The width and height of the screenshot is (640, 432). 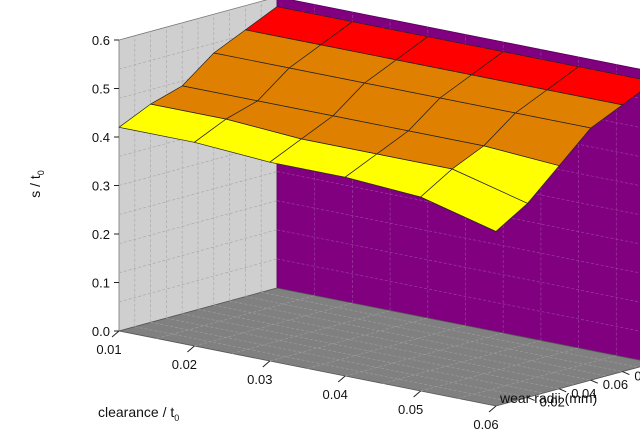 What do you see at coordinates (36, 184) in the screenshot?
I see `z-axis-title: s / t0` at bounding box center [36, 184].